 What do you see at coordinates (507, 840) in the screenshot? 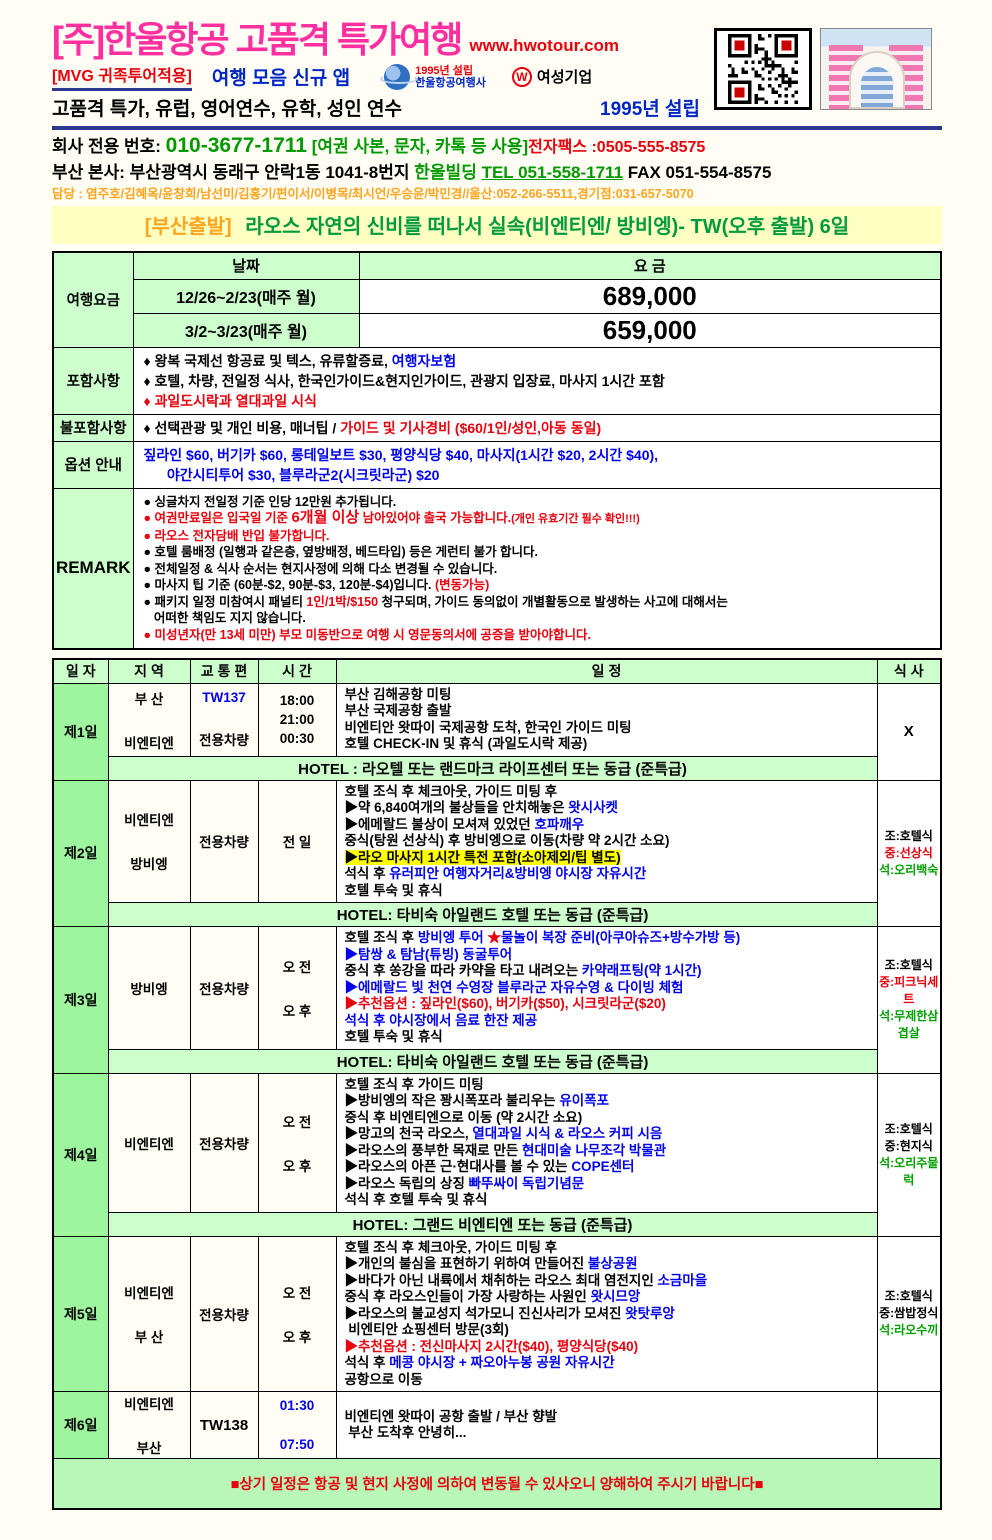
I see `text-segment: 중식(탕원 선상식) 후 방비엥으로 이동(차량 약 2시간 소요)` at bounding box center [507, 840].